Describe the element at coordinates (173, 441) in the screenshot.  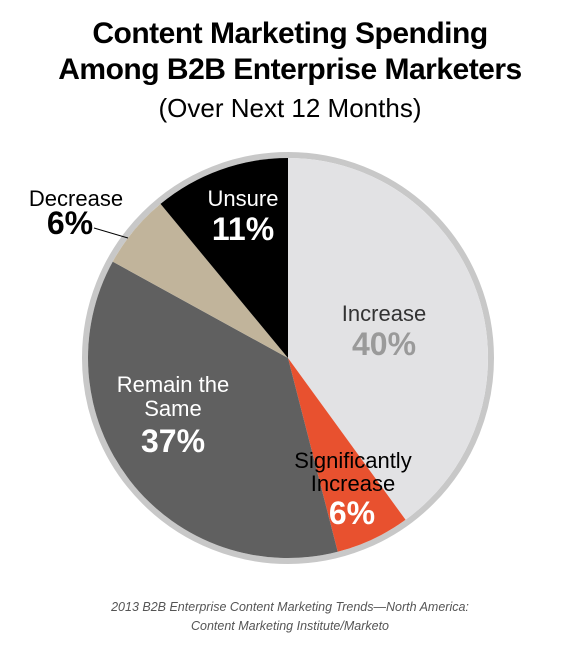
I see `remain-the-same-value: 37%` at that location.